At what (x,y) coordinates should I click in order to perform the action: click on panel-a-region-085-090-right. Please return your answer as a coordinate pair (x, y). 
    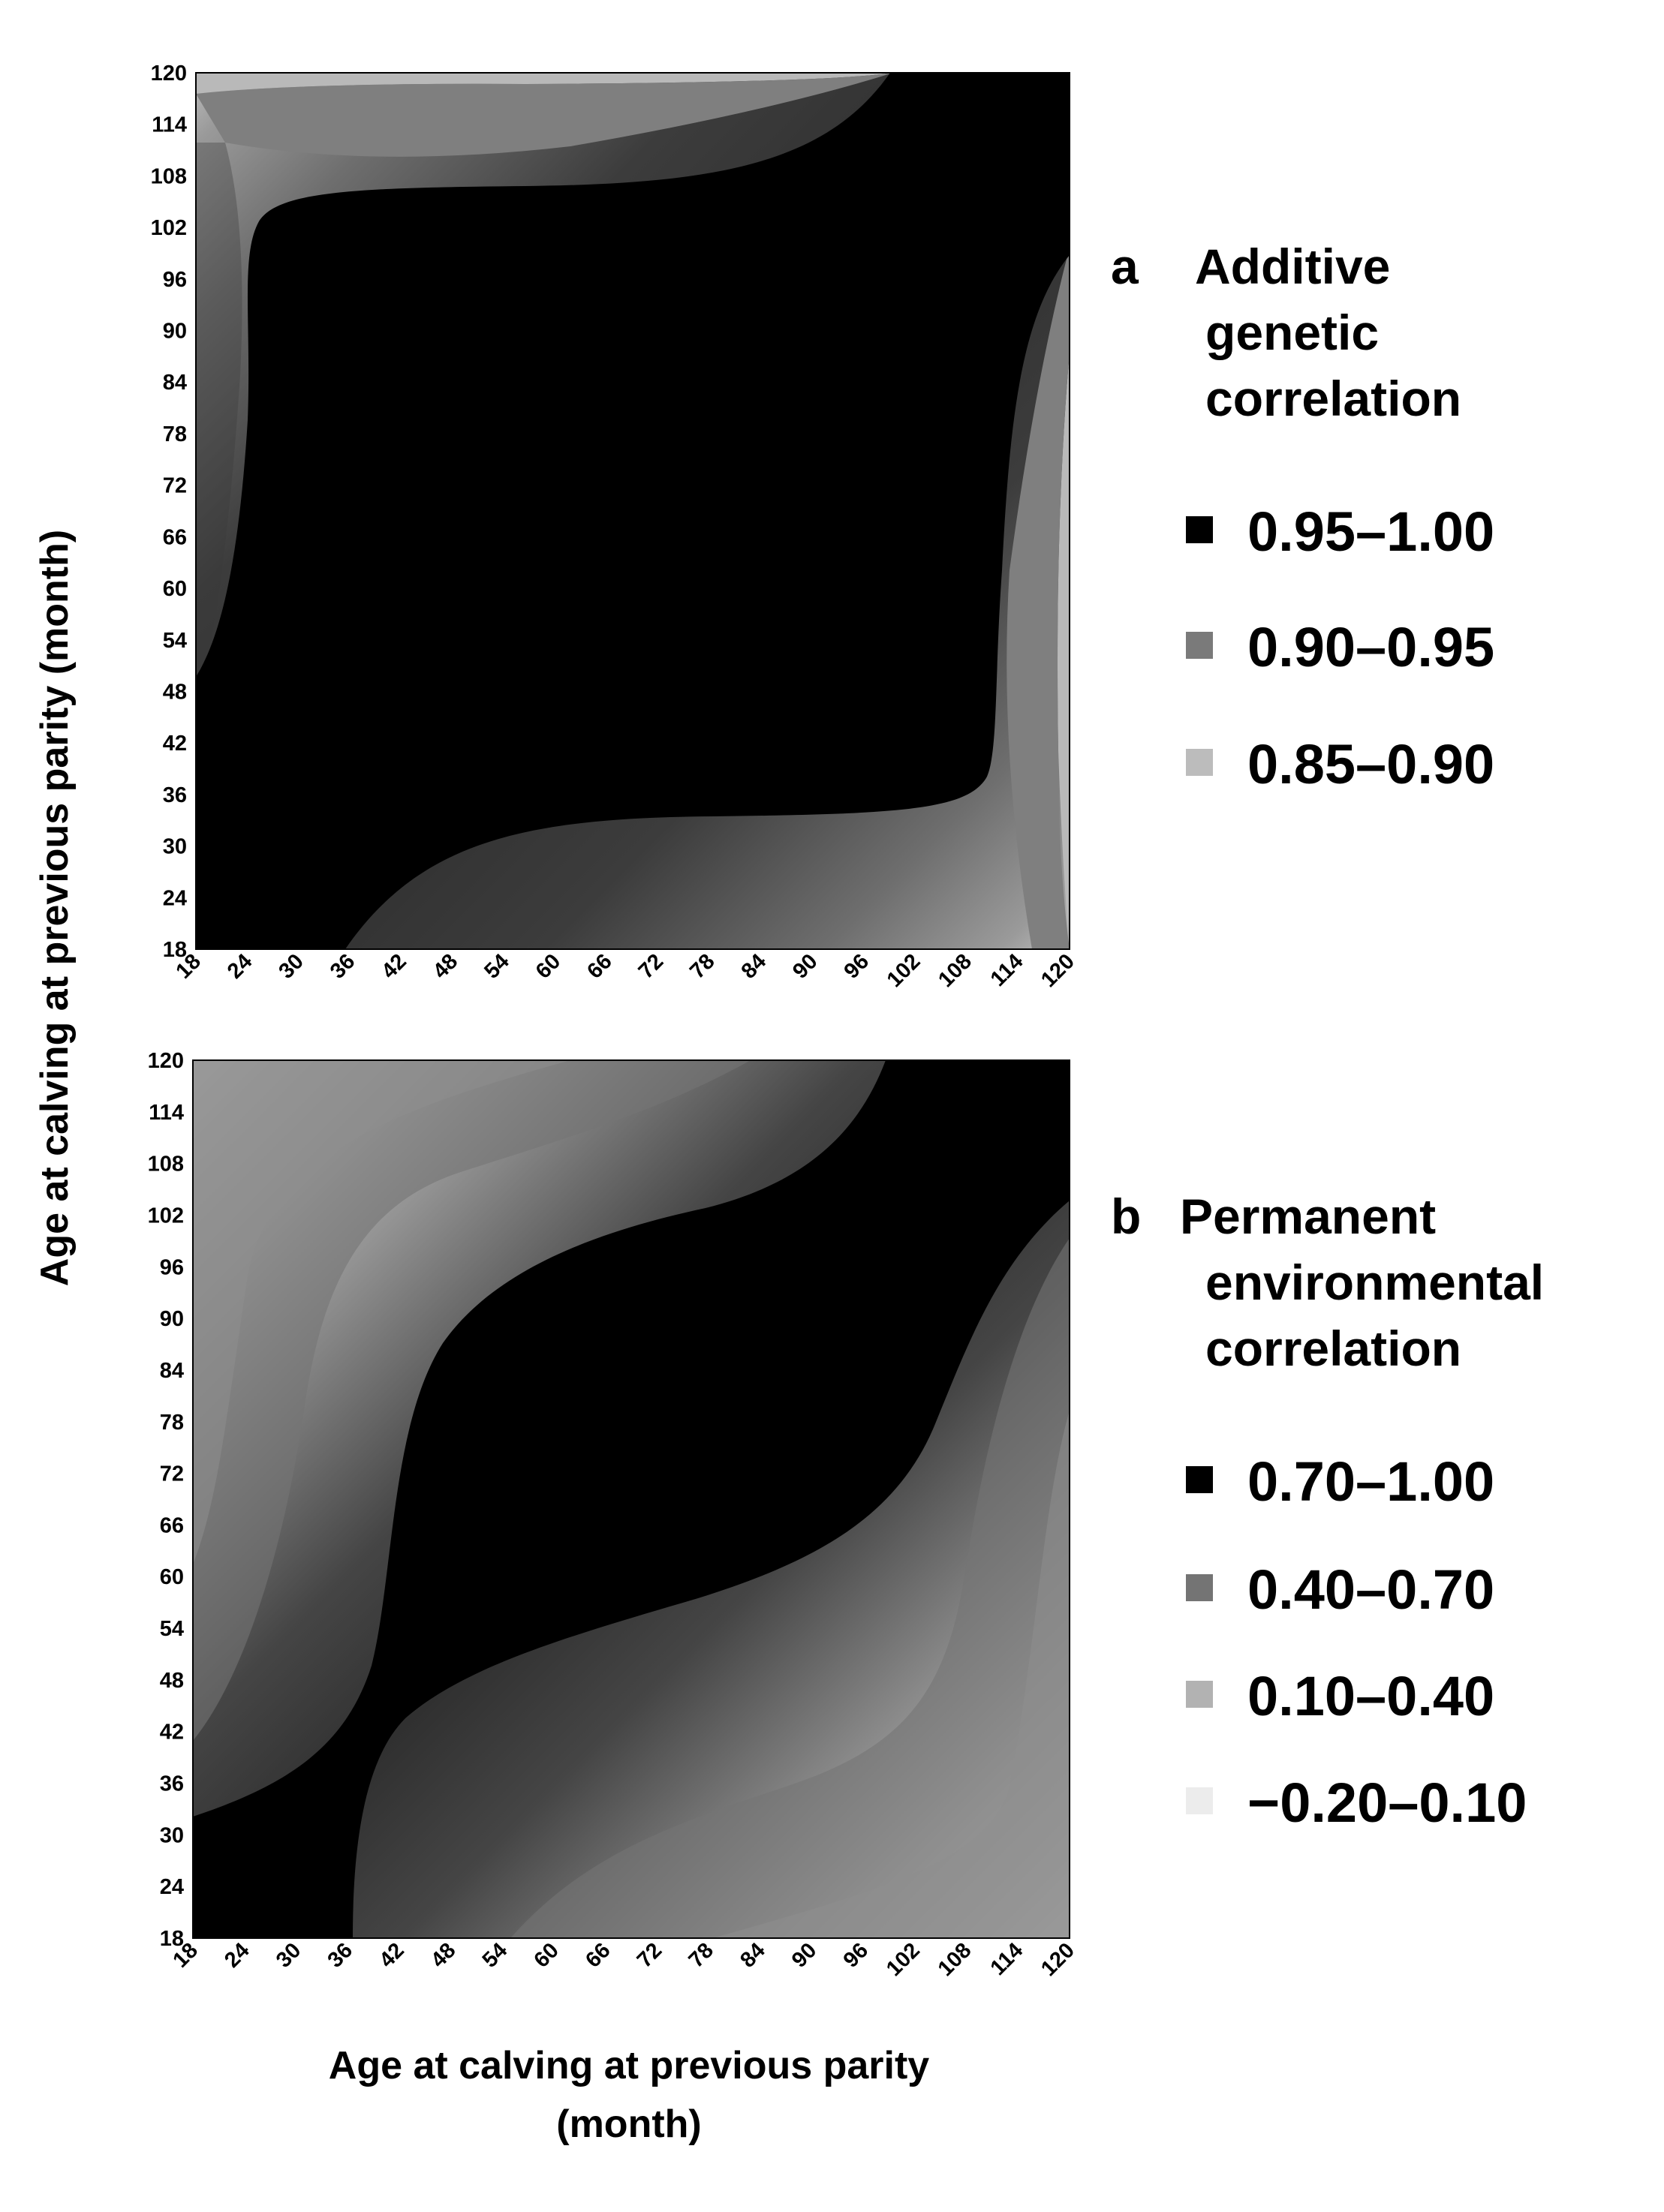
    Looking at the image, I should click on (1064, 651).